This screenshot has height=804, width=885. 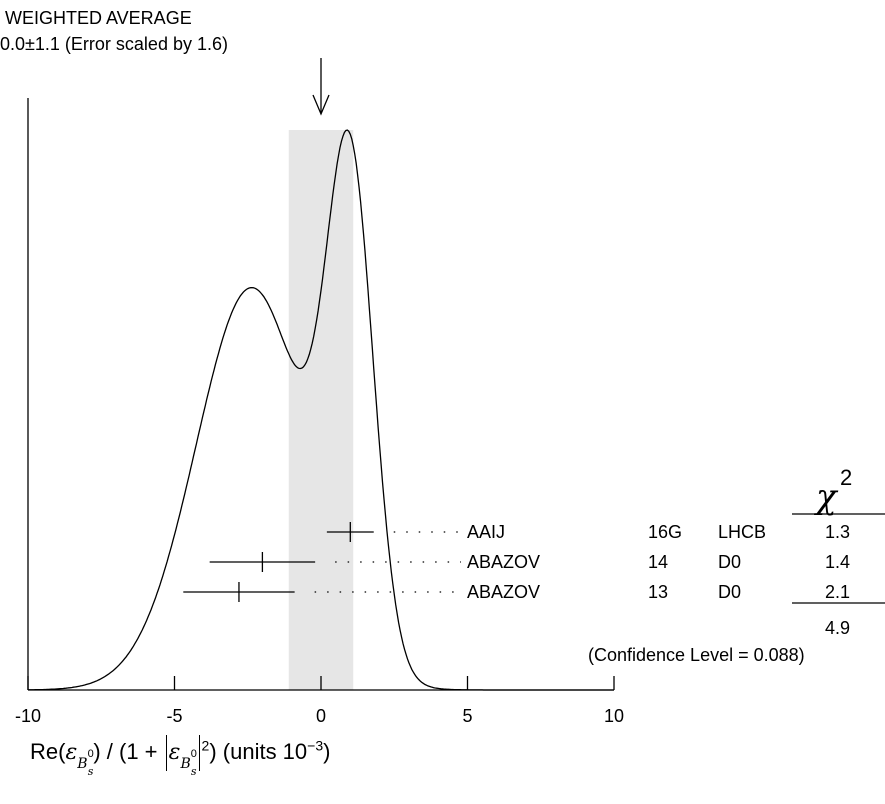 I want to click on measurement-chi2: 1.4, so click(x=837, y=562).